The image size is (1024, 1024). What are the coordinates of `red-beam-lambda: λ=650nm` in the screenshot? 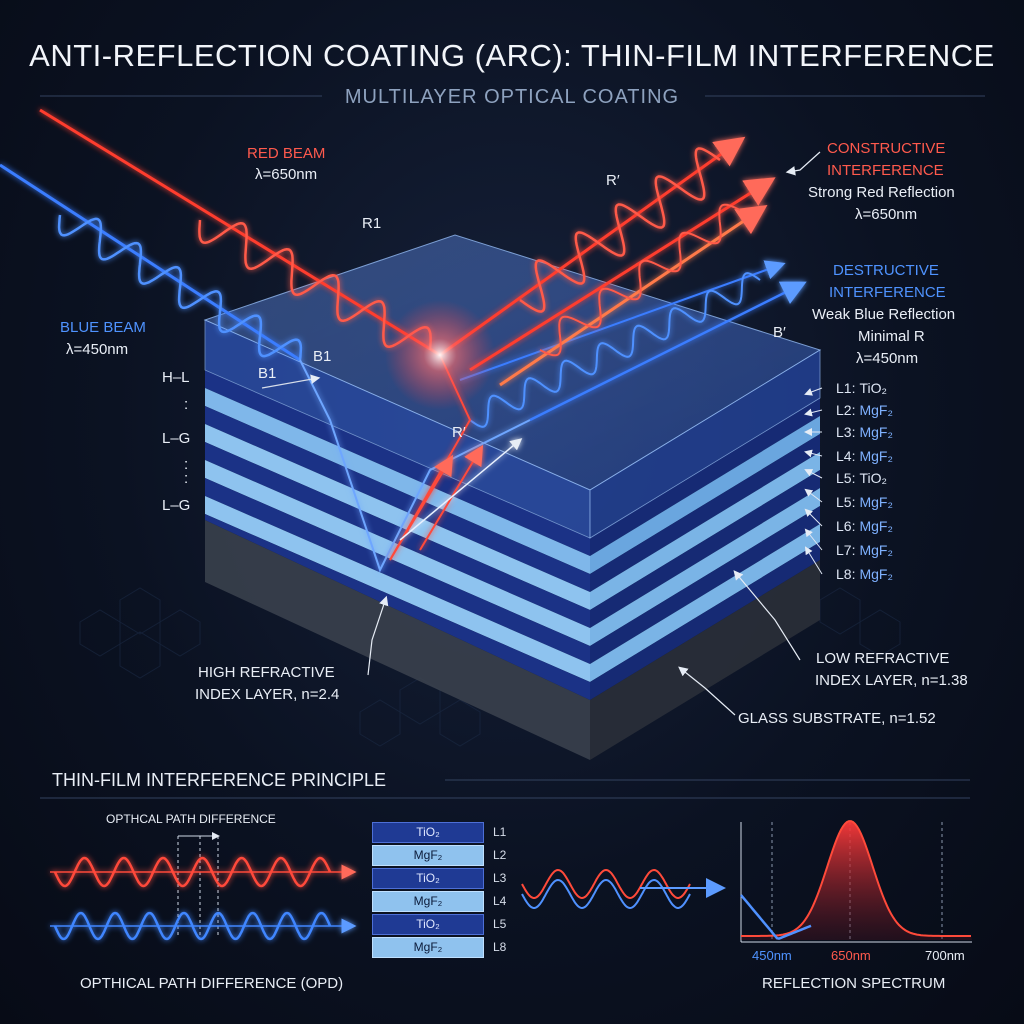 It's located at (286, 174).